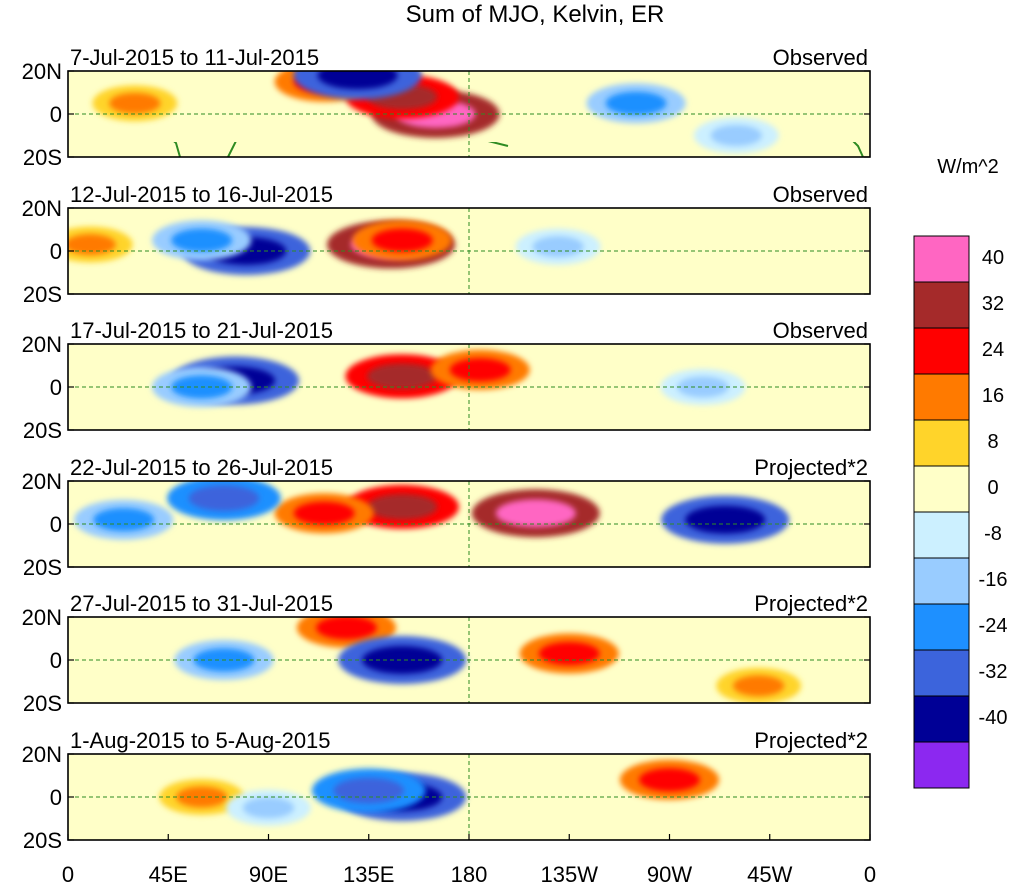  I want to click on panel-date-range: 7-Jul-2015 to 11-Jul-2015, so click(194, 57).